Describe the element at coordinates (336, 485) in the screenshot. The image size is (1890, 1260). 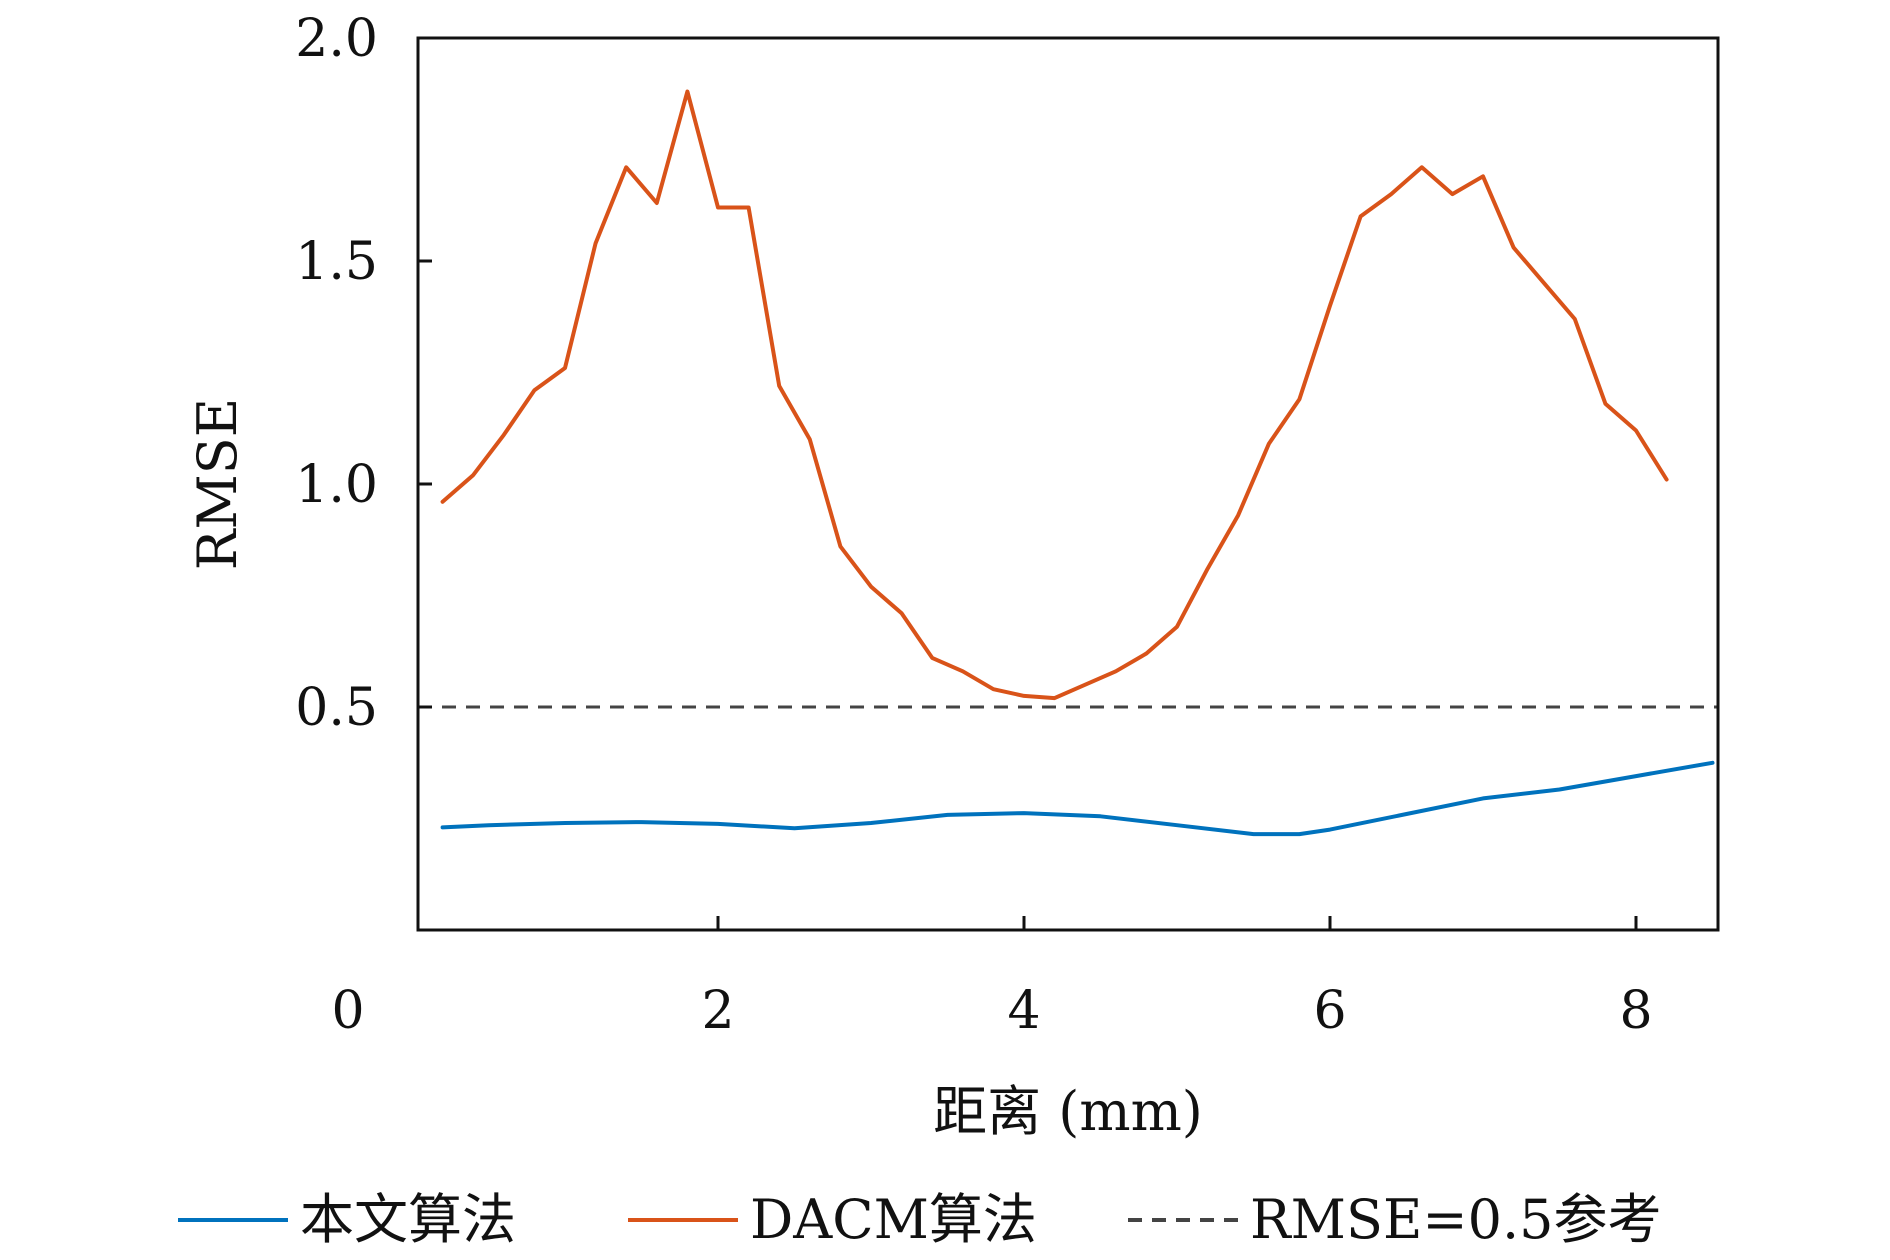
I see `y-tick-label: 1.0` at that location.